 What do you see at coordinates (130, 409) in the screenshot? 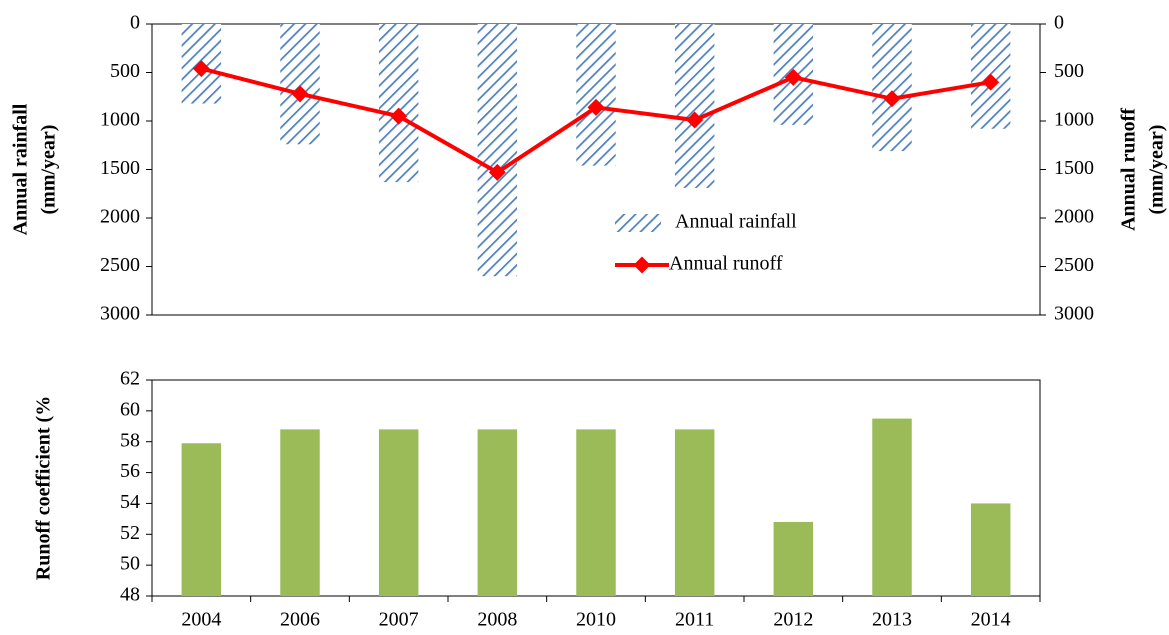
I see `y-tick-label: 60` at bounding box center [130, 409].